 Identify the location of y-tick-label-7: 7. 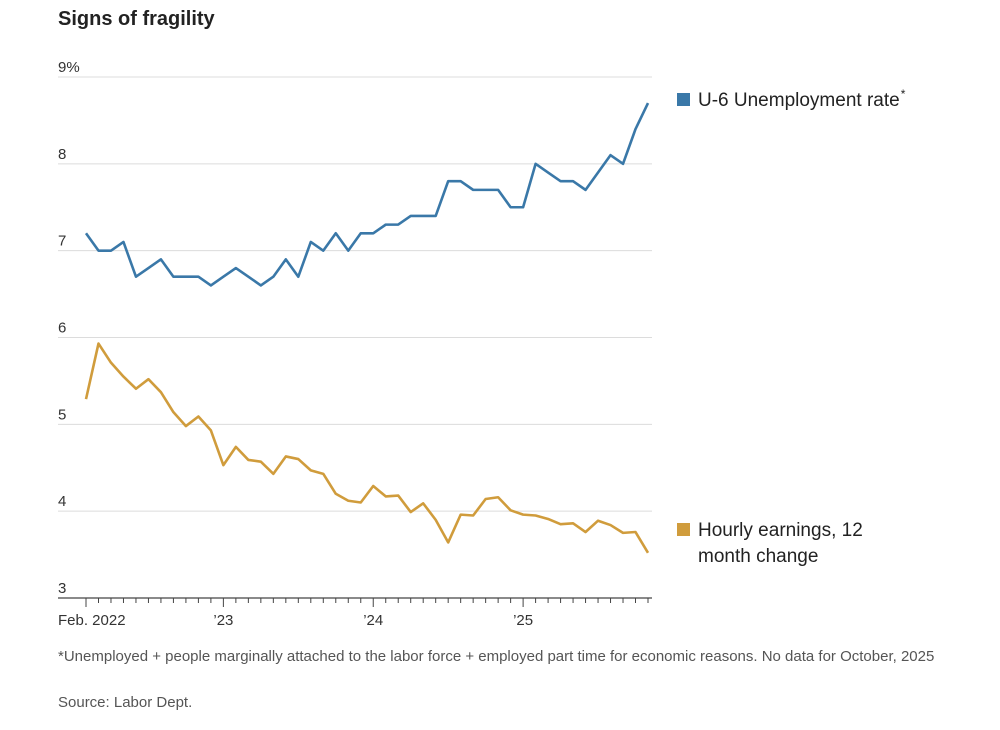
(62, 241).